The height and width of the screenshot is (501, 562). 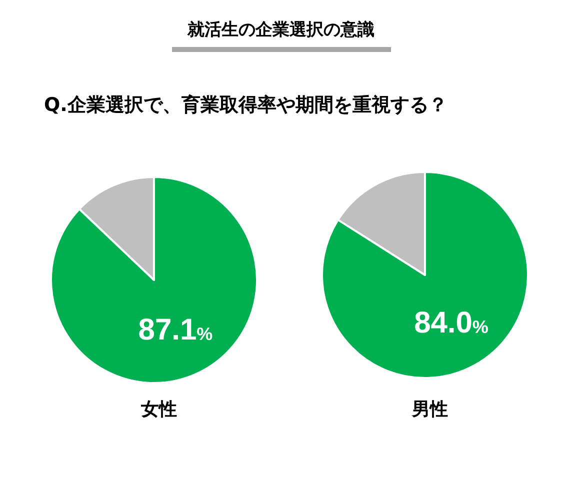 What do you see at coordinates (429, 409) in the screenshot?
I see `text: 男性` at bounding box center [429, 409].